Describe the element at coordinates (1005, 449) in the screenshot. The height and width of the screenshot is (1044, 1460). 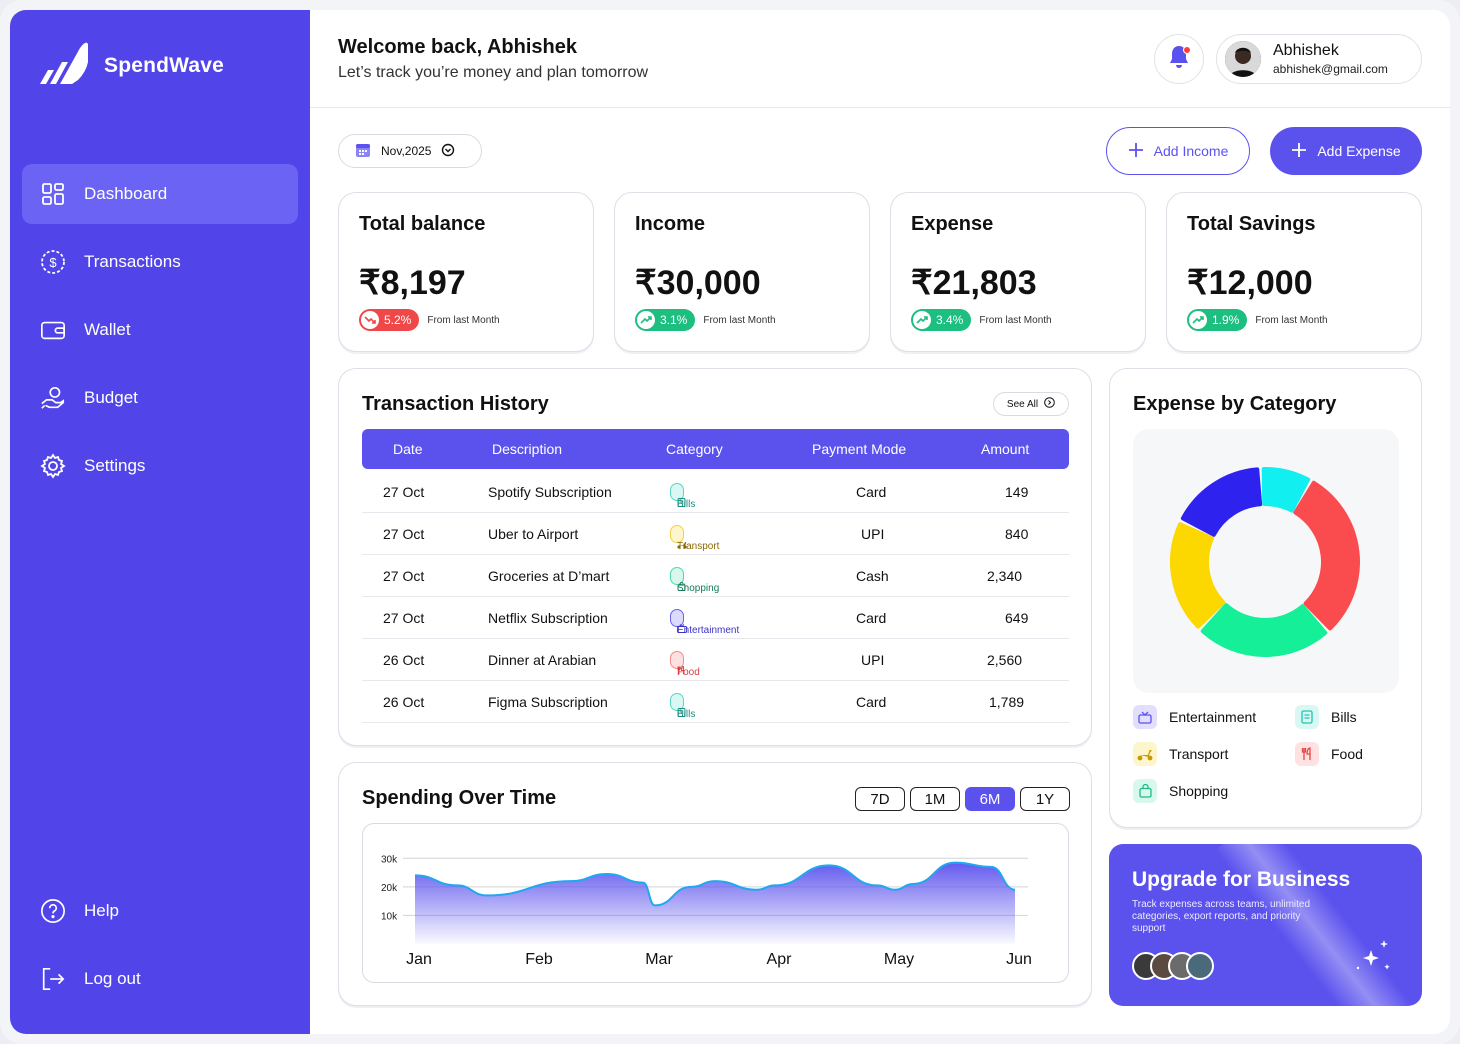
I see `column-header: Amount` at that location.